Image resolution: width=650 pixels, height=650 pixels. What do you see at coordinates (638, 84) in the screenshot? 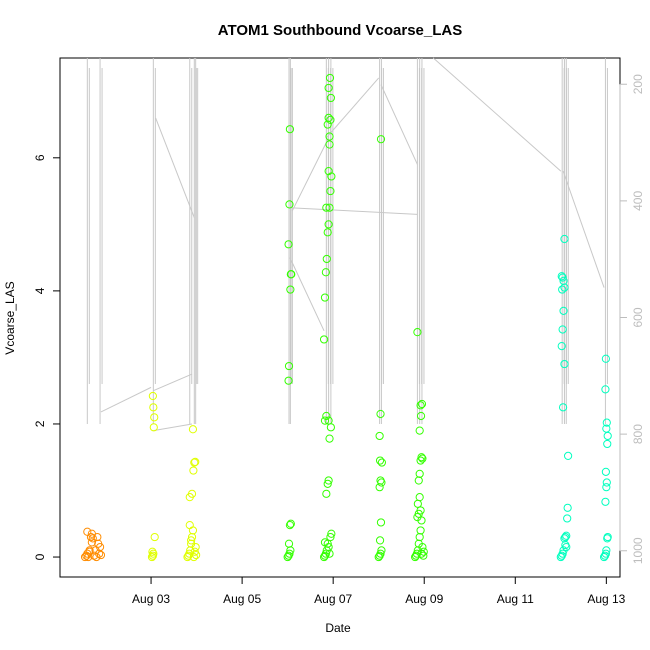
I see `right-tick-label: 200` at bounding box center [638, 84].